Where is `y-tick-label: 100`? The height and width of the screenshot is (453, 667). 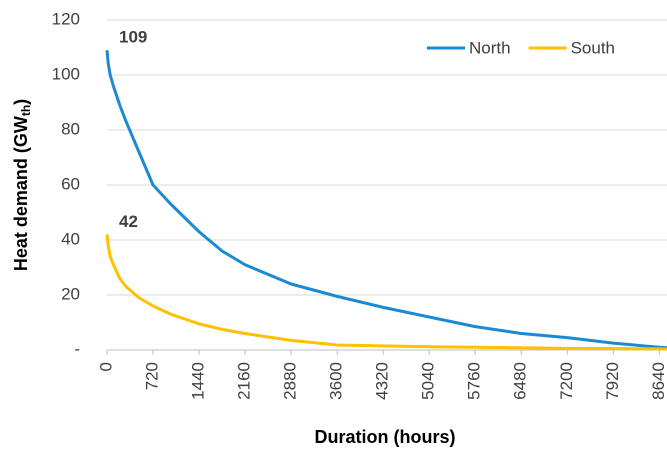 y-tick-label: 100 is located at coordinates (66, 73).